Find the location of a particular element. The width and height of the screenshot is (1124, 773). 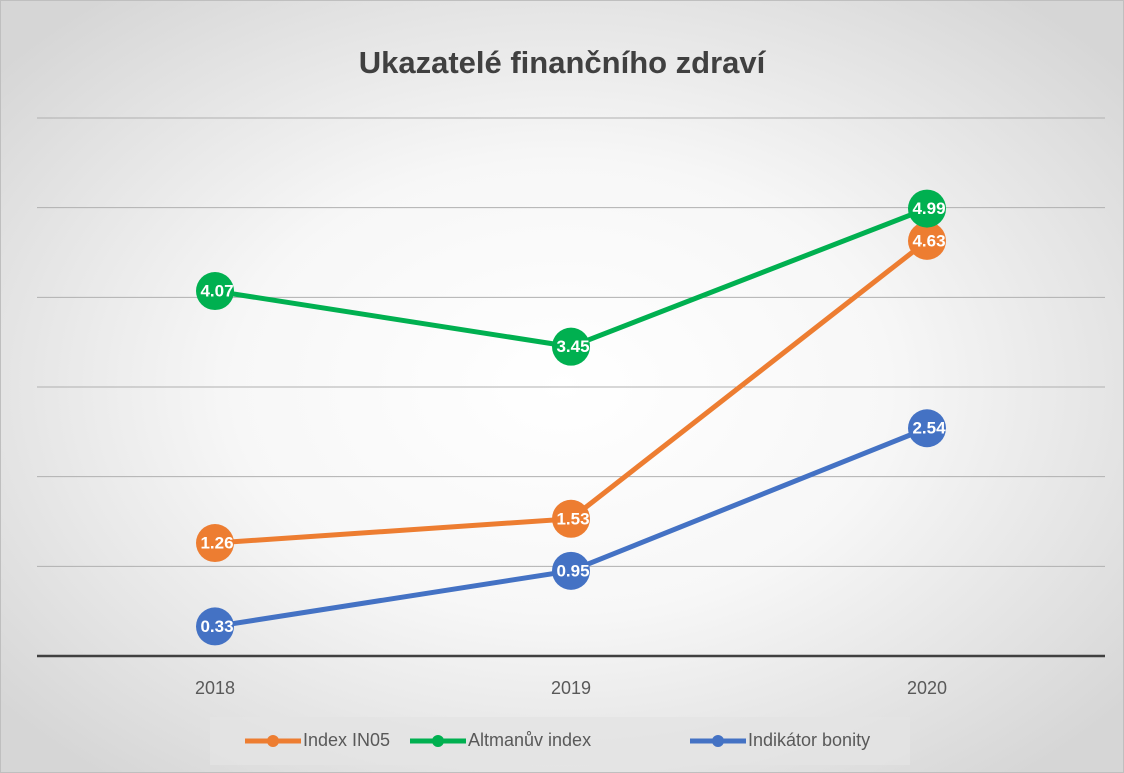

legend-label: Altmanův index is located at coordinates (529, 740).